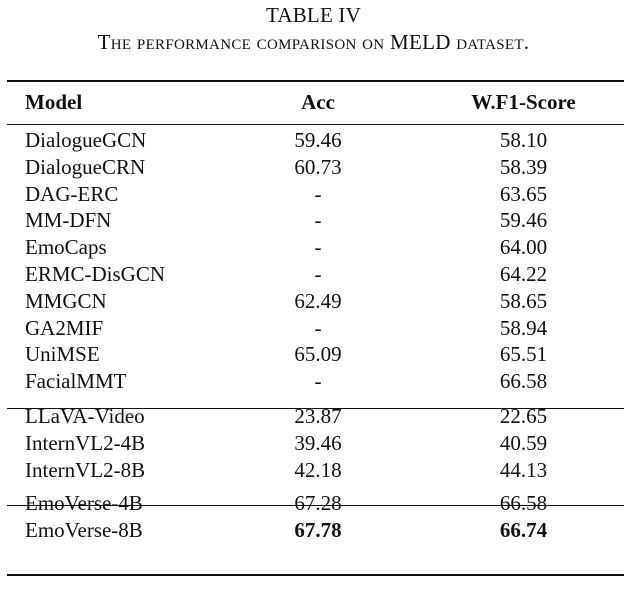 This screenshot has height=605, width=627. Describe the element at coordinates (85, 166) in the screenshot. I see `cell-model: DialogueCRN` at that location.